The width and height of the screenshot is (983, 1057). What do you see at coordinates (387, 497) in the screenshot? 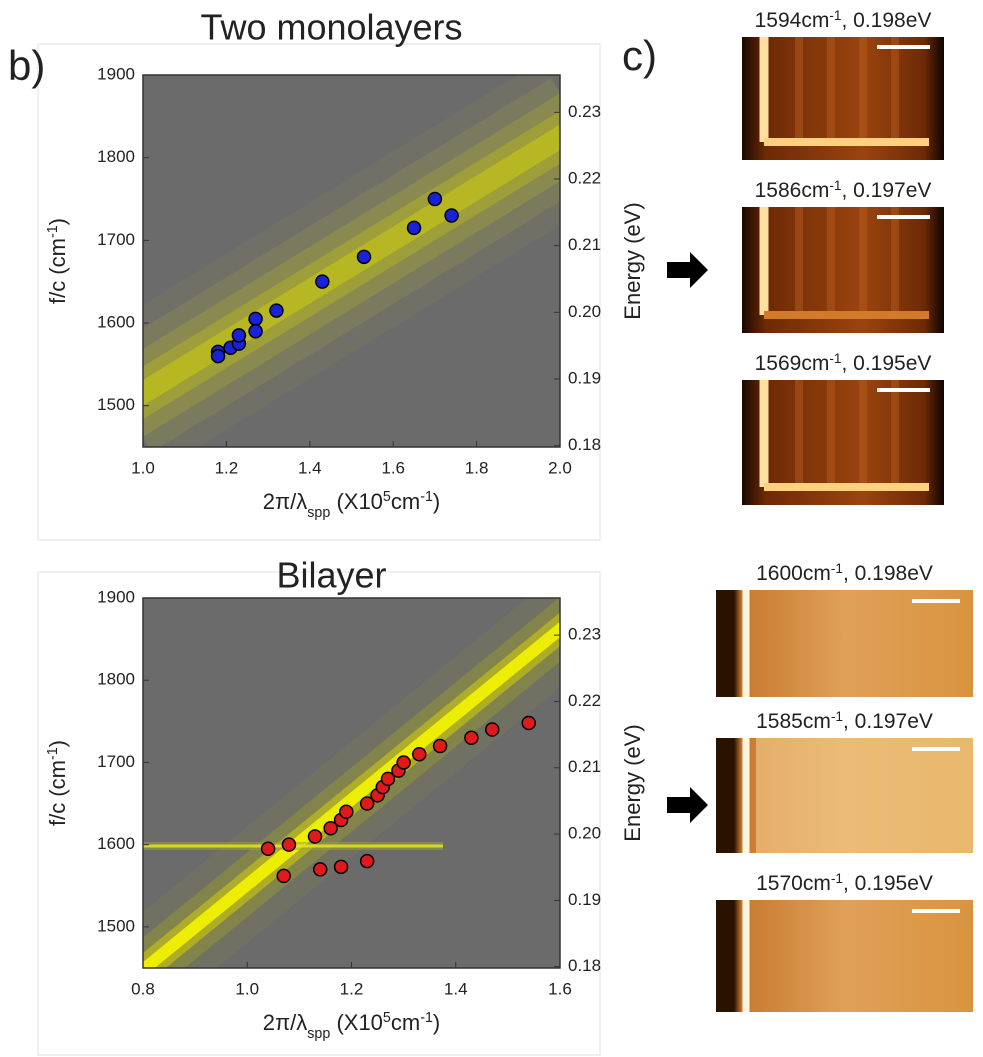
I see `x-axis-label-part: 5` at bounding box center [387, 497].